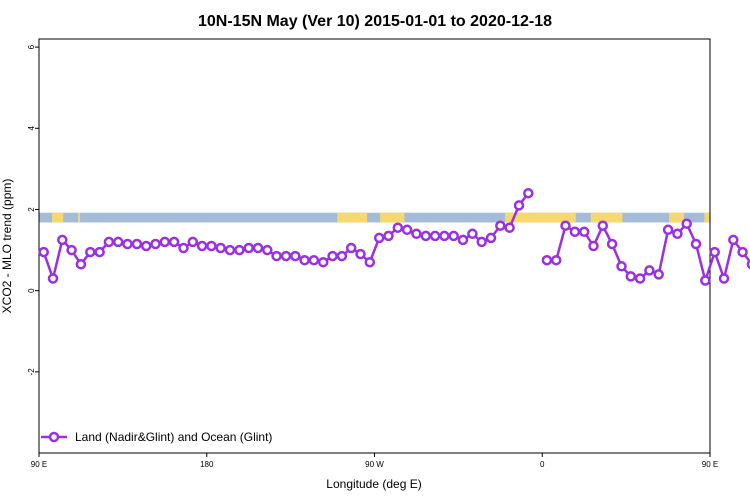 The width and height of the screenshot is (750, 500). I want to click on legend-label: Land (Nadir&Glint) and Ocean (Glint), so click(173, 437).